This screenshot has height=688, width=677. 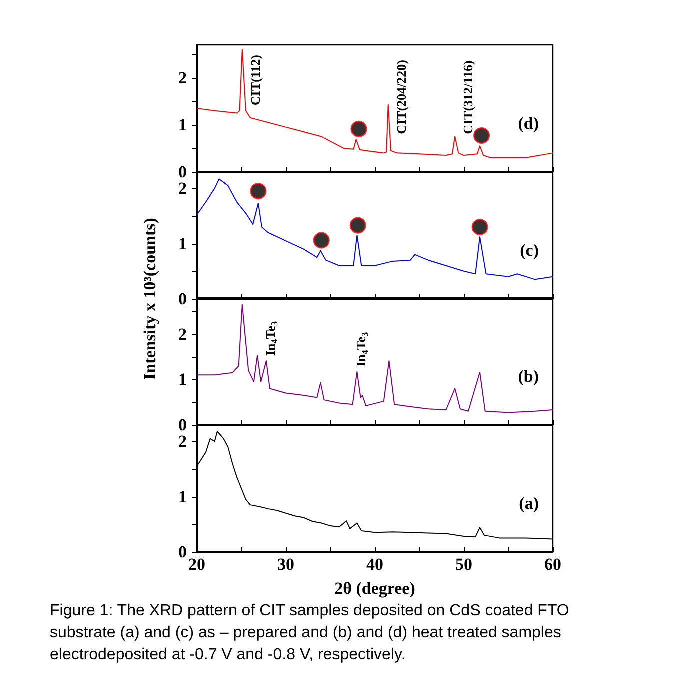 What do you see at coordinates (286, 564) in the screenshot?
I see `x-tick-label: 30` at bounding box center [286, 564].